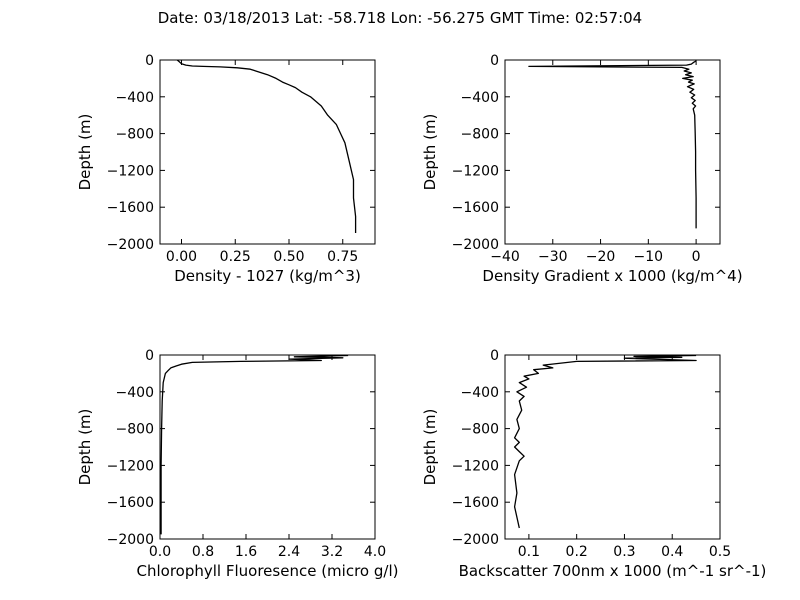 The width and height of the screenshot is (800, 600). What do you see at coordinates (85, 152) in the screenshot?
I see `density-ylabel: Depth (m)` at bounding box center [85, 152].